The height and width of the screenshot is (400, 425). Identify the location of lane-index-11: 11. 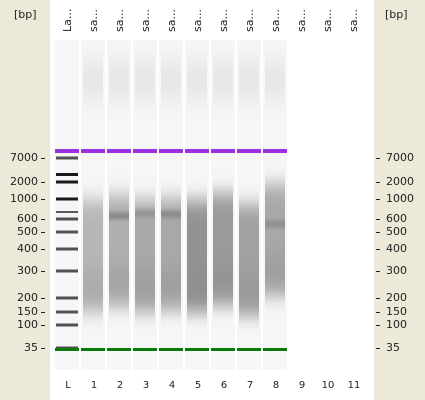
(354, 385).